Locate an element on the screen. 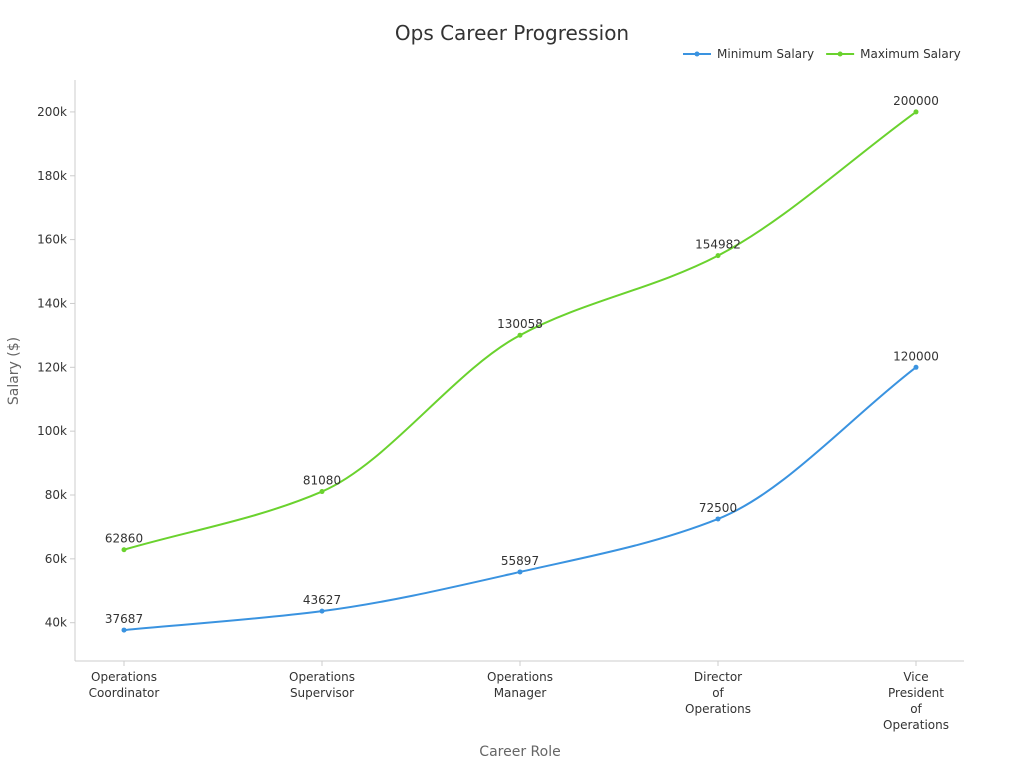 Image resolution: width=1024 pixels, height=768 pixels. x-tick-label: Director of Operations is located at coordinates (718, 693).